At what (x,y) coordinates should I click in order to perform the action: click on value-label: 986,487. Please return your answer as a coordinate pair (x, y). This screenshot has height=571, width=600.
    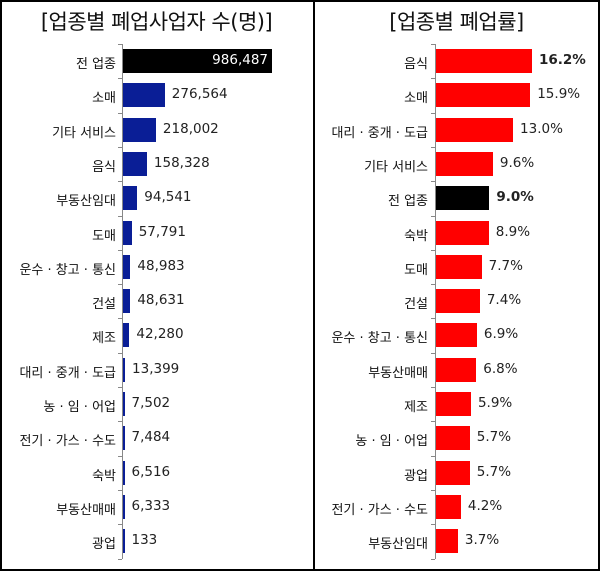
    Looking at the image, I should click on (240, 60).